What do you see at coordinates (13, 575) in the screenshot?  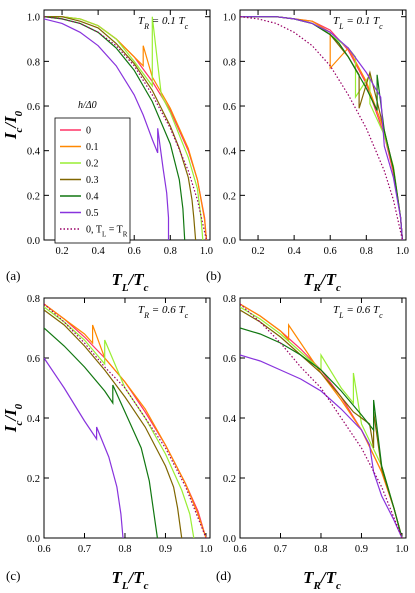 I see `panel-label: (c)` at bounding box center [13, 575].